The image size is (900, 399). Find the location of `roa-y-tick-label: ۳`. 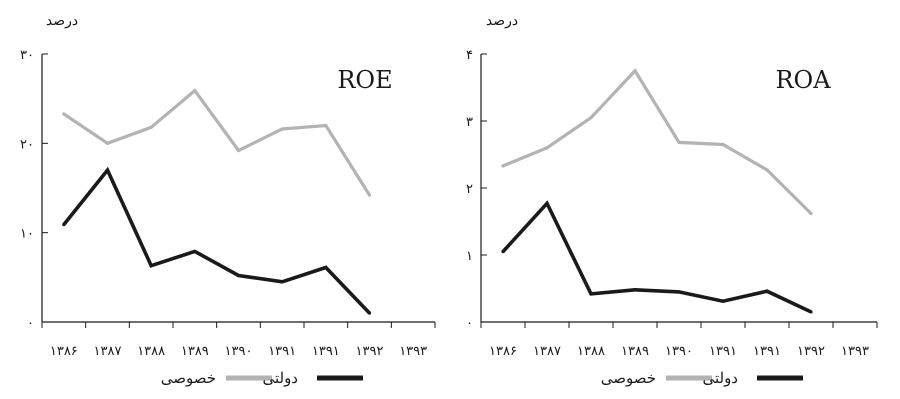

roa-y-tick-label: ۳ is located at coordinates (469, 122).